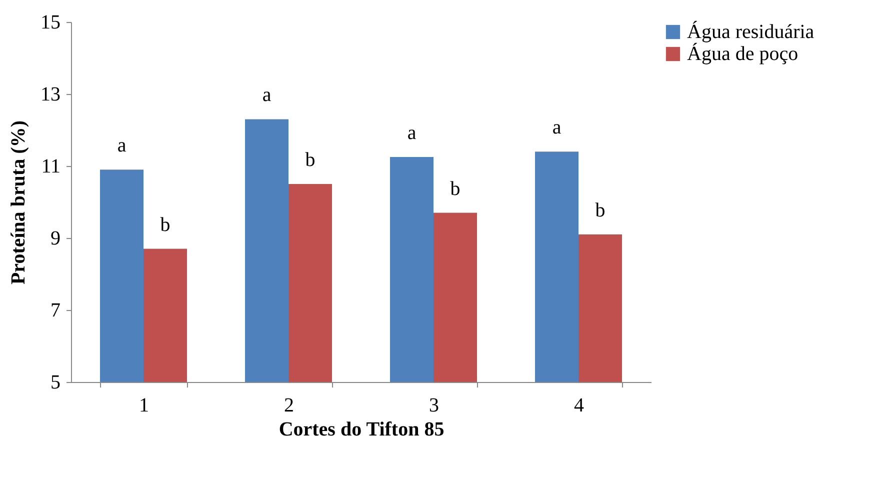 The width and height of the screenshot is (882, 478). What do you see at coordinates (434, 405) in the screenshot?
I see `x-tick-label: 3` at bounding box center [434, 405].